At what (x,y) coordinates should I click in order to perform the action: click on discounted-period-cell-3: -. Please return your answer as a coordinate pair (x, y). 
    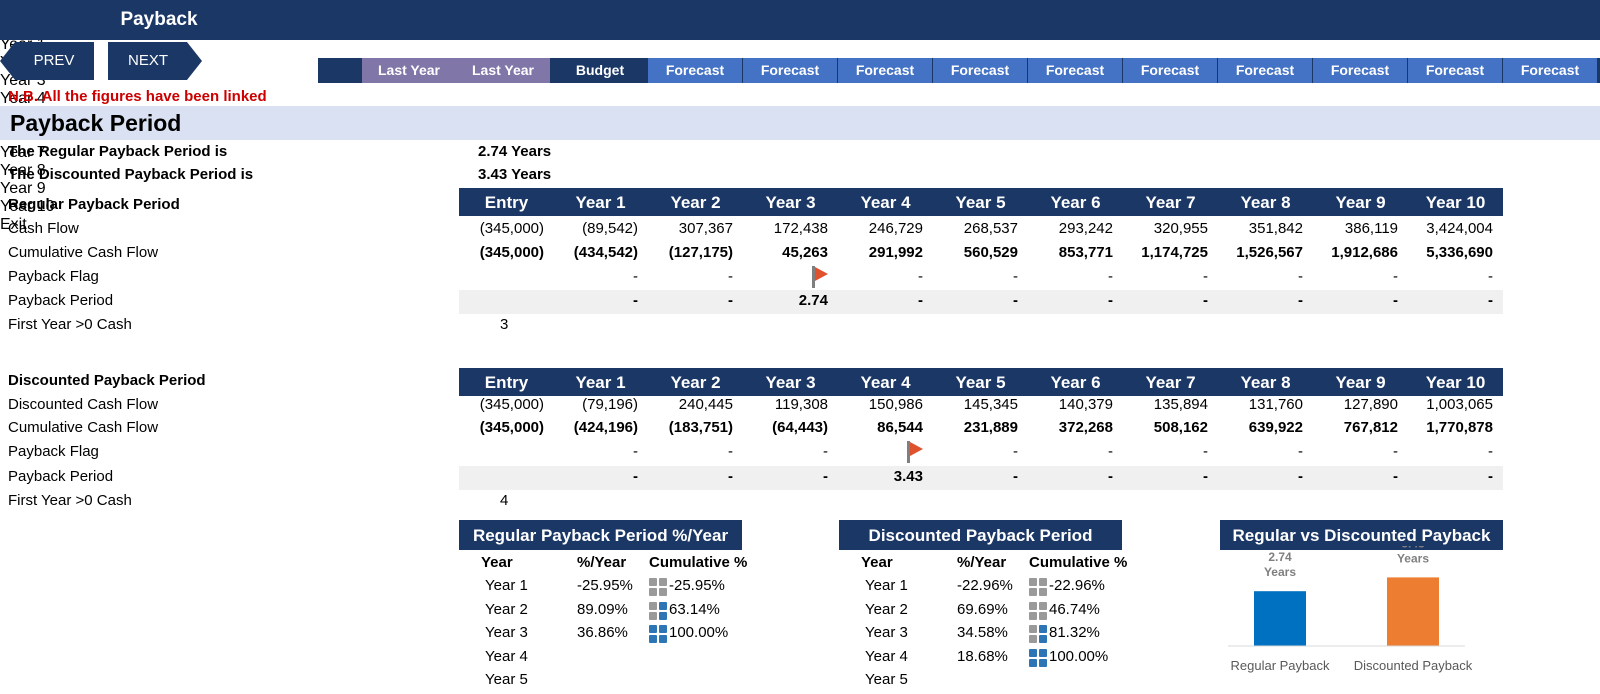
    Looking at the image, I should click on (825, 476).